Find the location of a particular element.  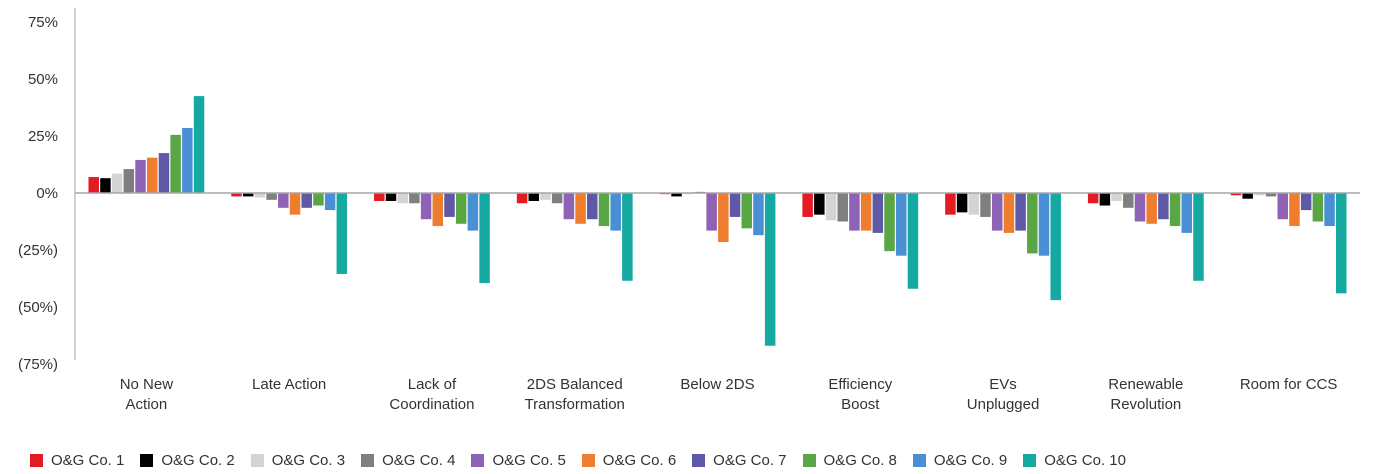

legend-label: O&G Co. 9 is located at coordinates (970, 460).